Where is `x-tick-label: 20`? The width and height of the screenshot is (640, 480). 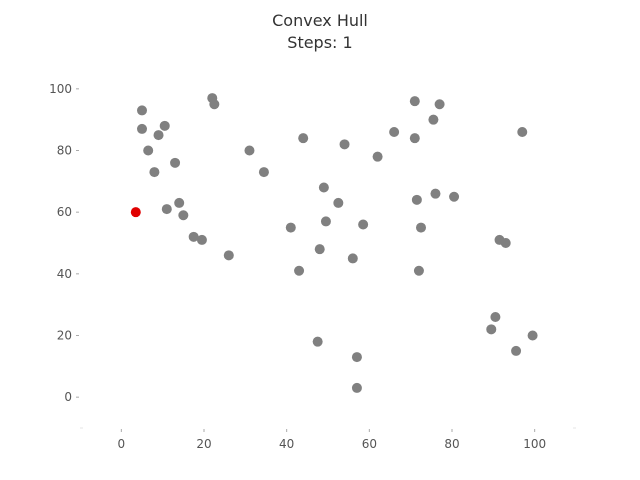 x-tick-label: 20 is located at coordinates (203, 444).